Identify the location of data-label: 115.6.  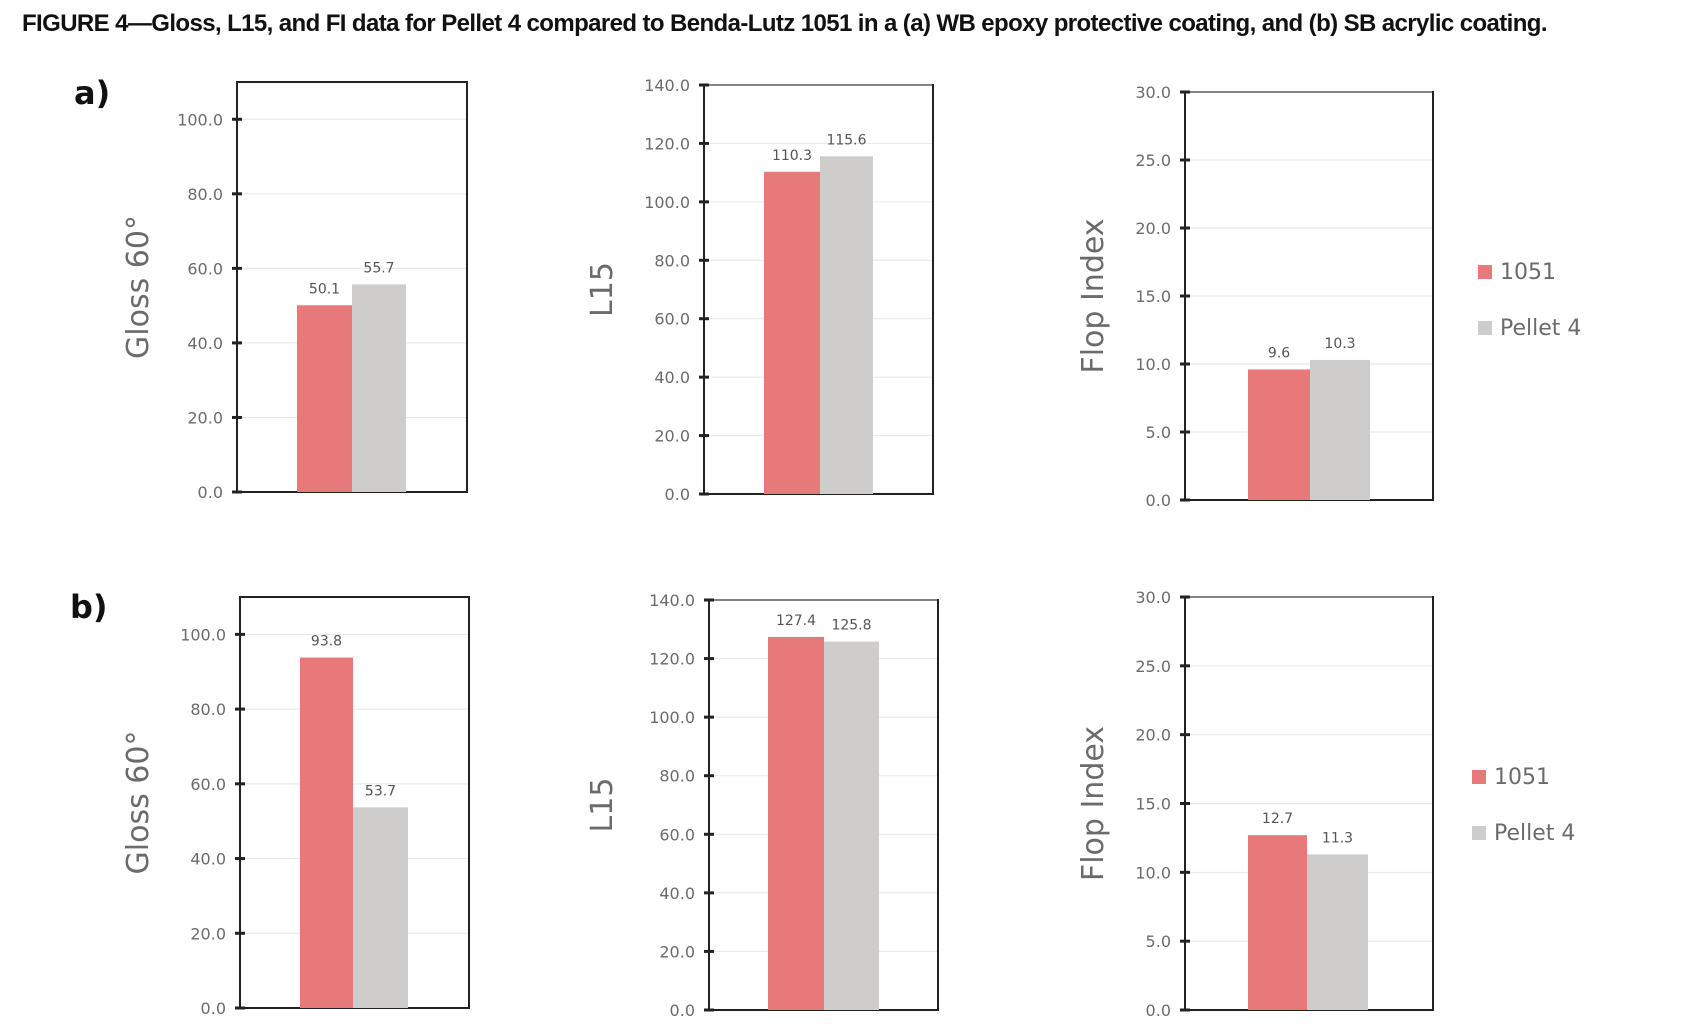
(846, 140).